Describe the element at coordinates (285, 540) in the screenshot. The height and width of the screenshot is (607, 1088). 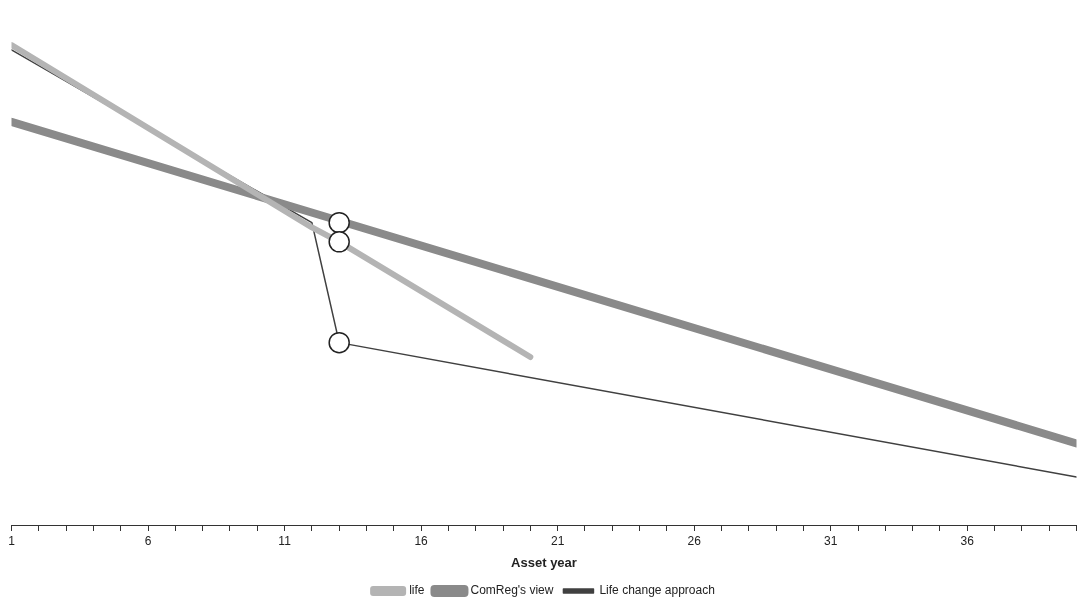
I see `x-tick-label: 11` at that location.